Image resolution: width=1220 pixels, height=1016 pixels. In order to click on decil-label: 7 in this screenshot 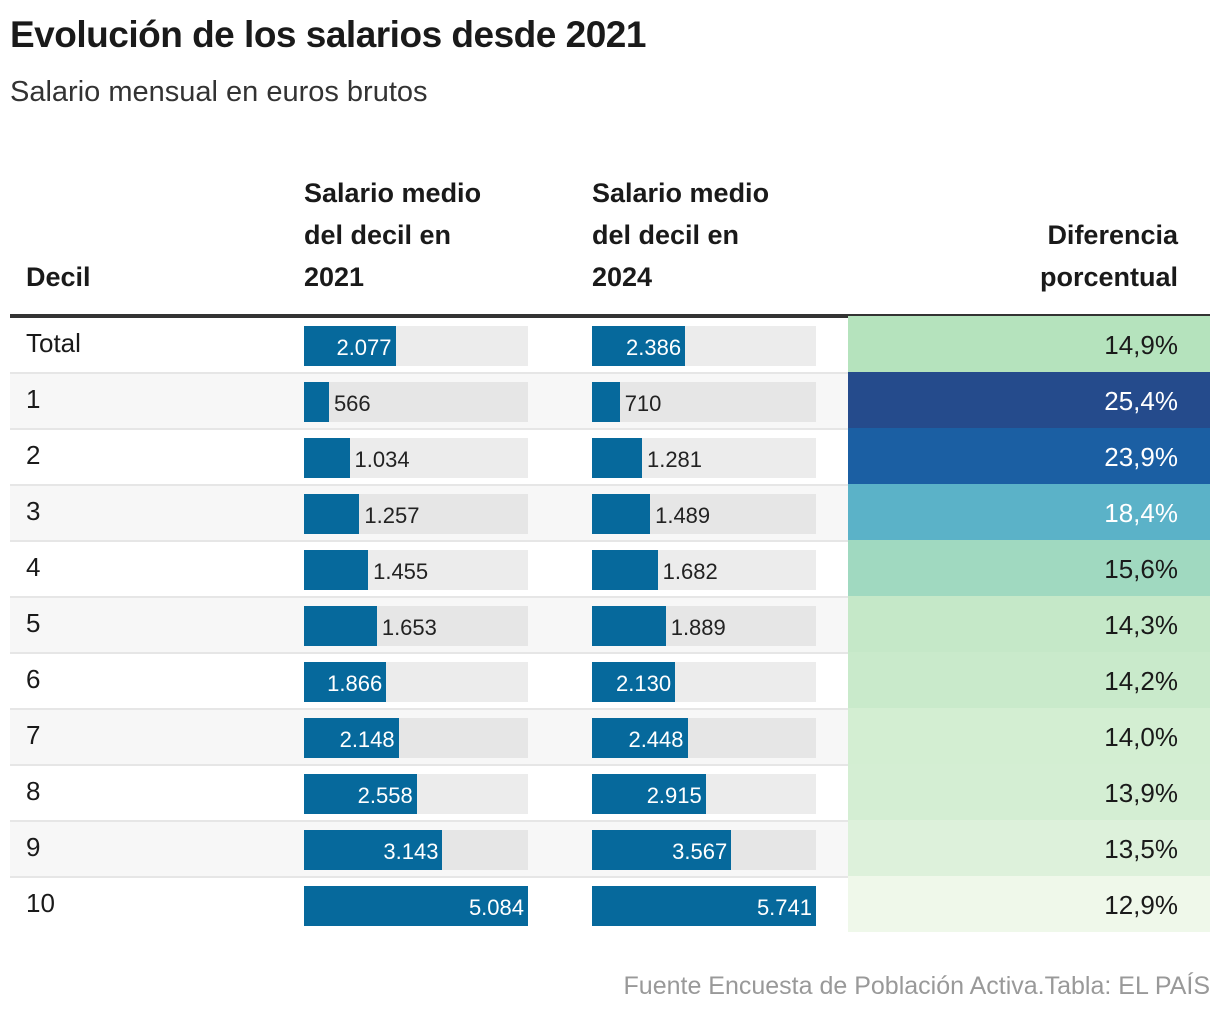, I will do `click(33, 735)`.